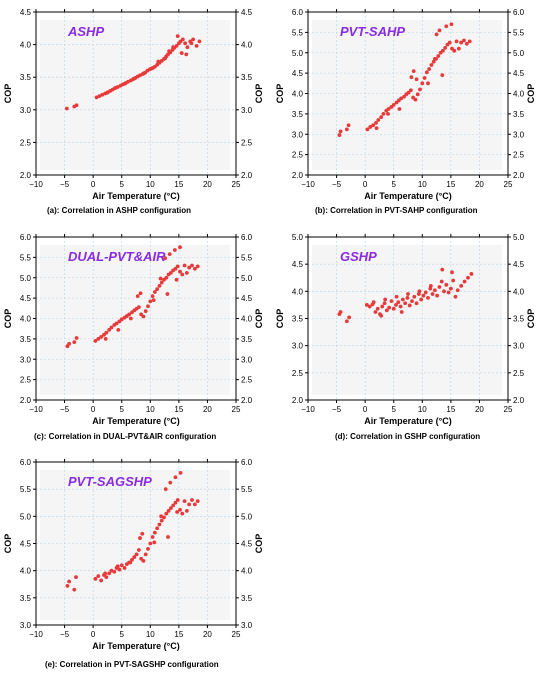 The width and height of the screenshot is (550, 677). Describe the element at coordinates (135, 646) in the screenshot. I see `x-axis-label: Air Temperature (°C)` at that location.